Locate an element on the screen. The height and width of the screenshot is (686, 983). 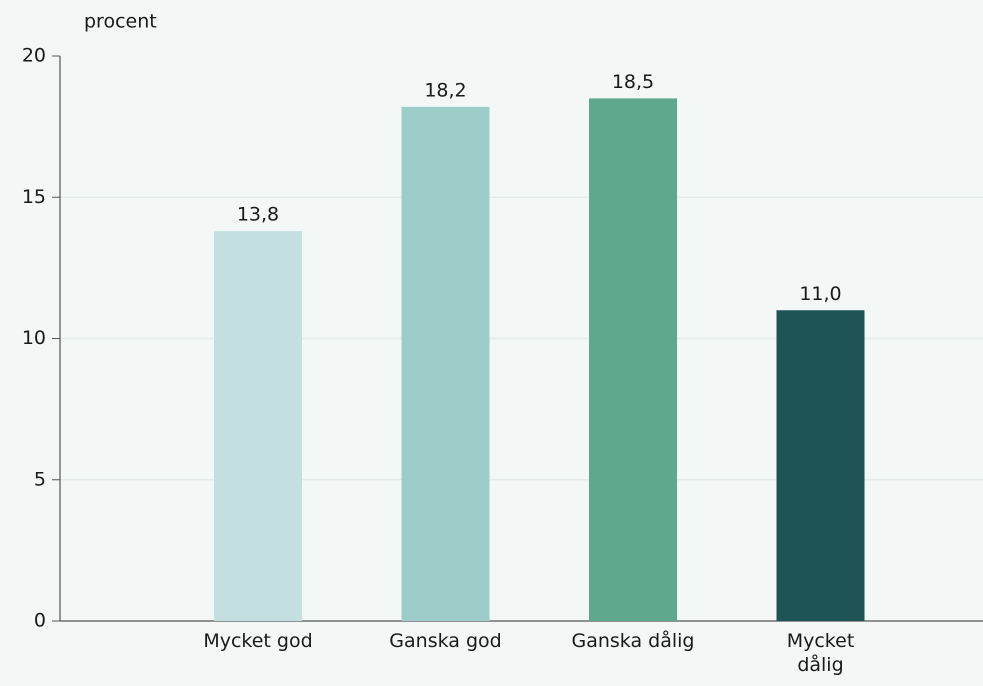
value-label: 11,0 is located at coordinates (820, 294).